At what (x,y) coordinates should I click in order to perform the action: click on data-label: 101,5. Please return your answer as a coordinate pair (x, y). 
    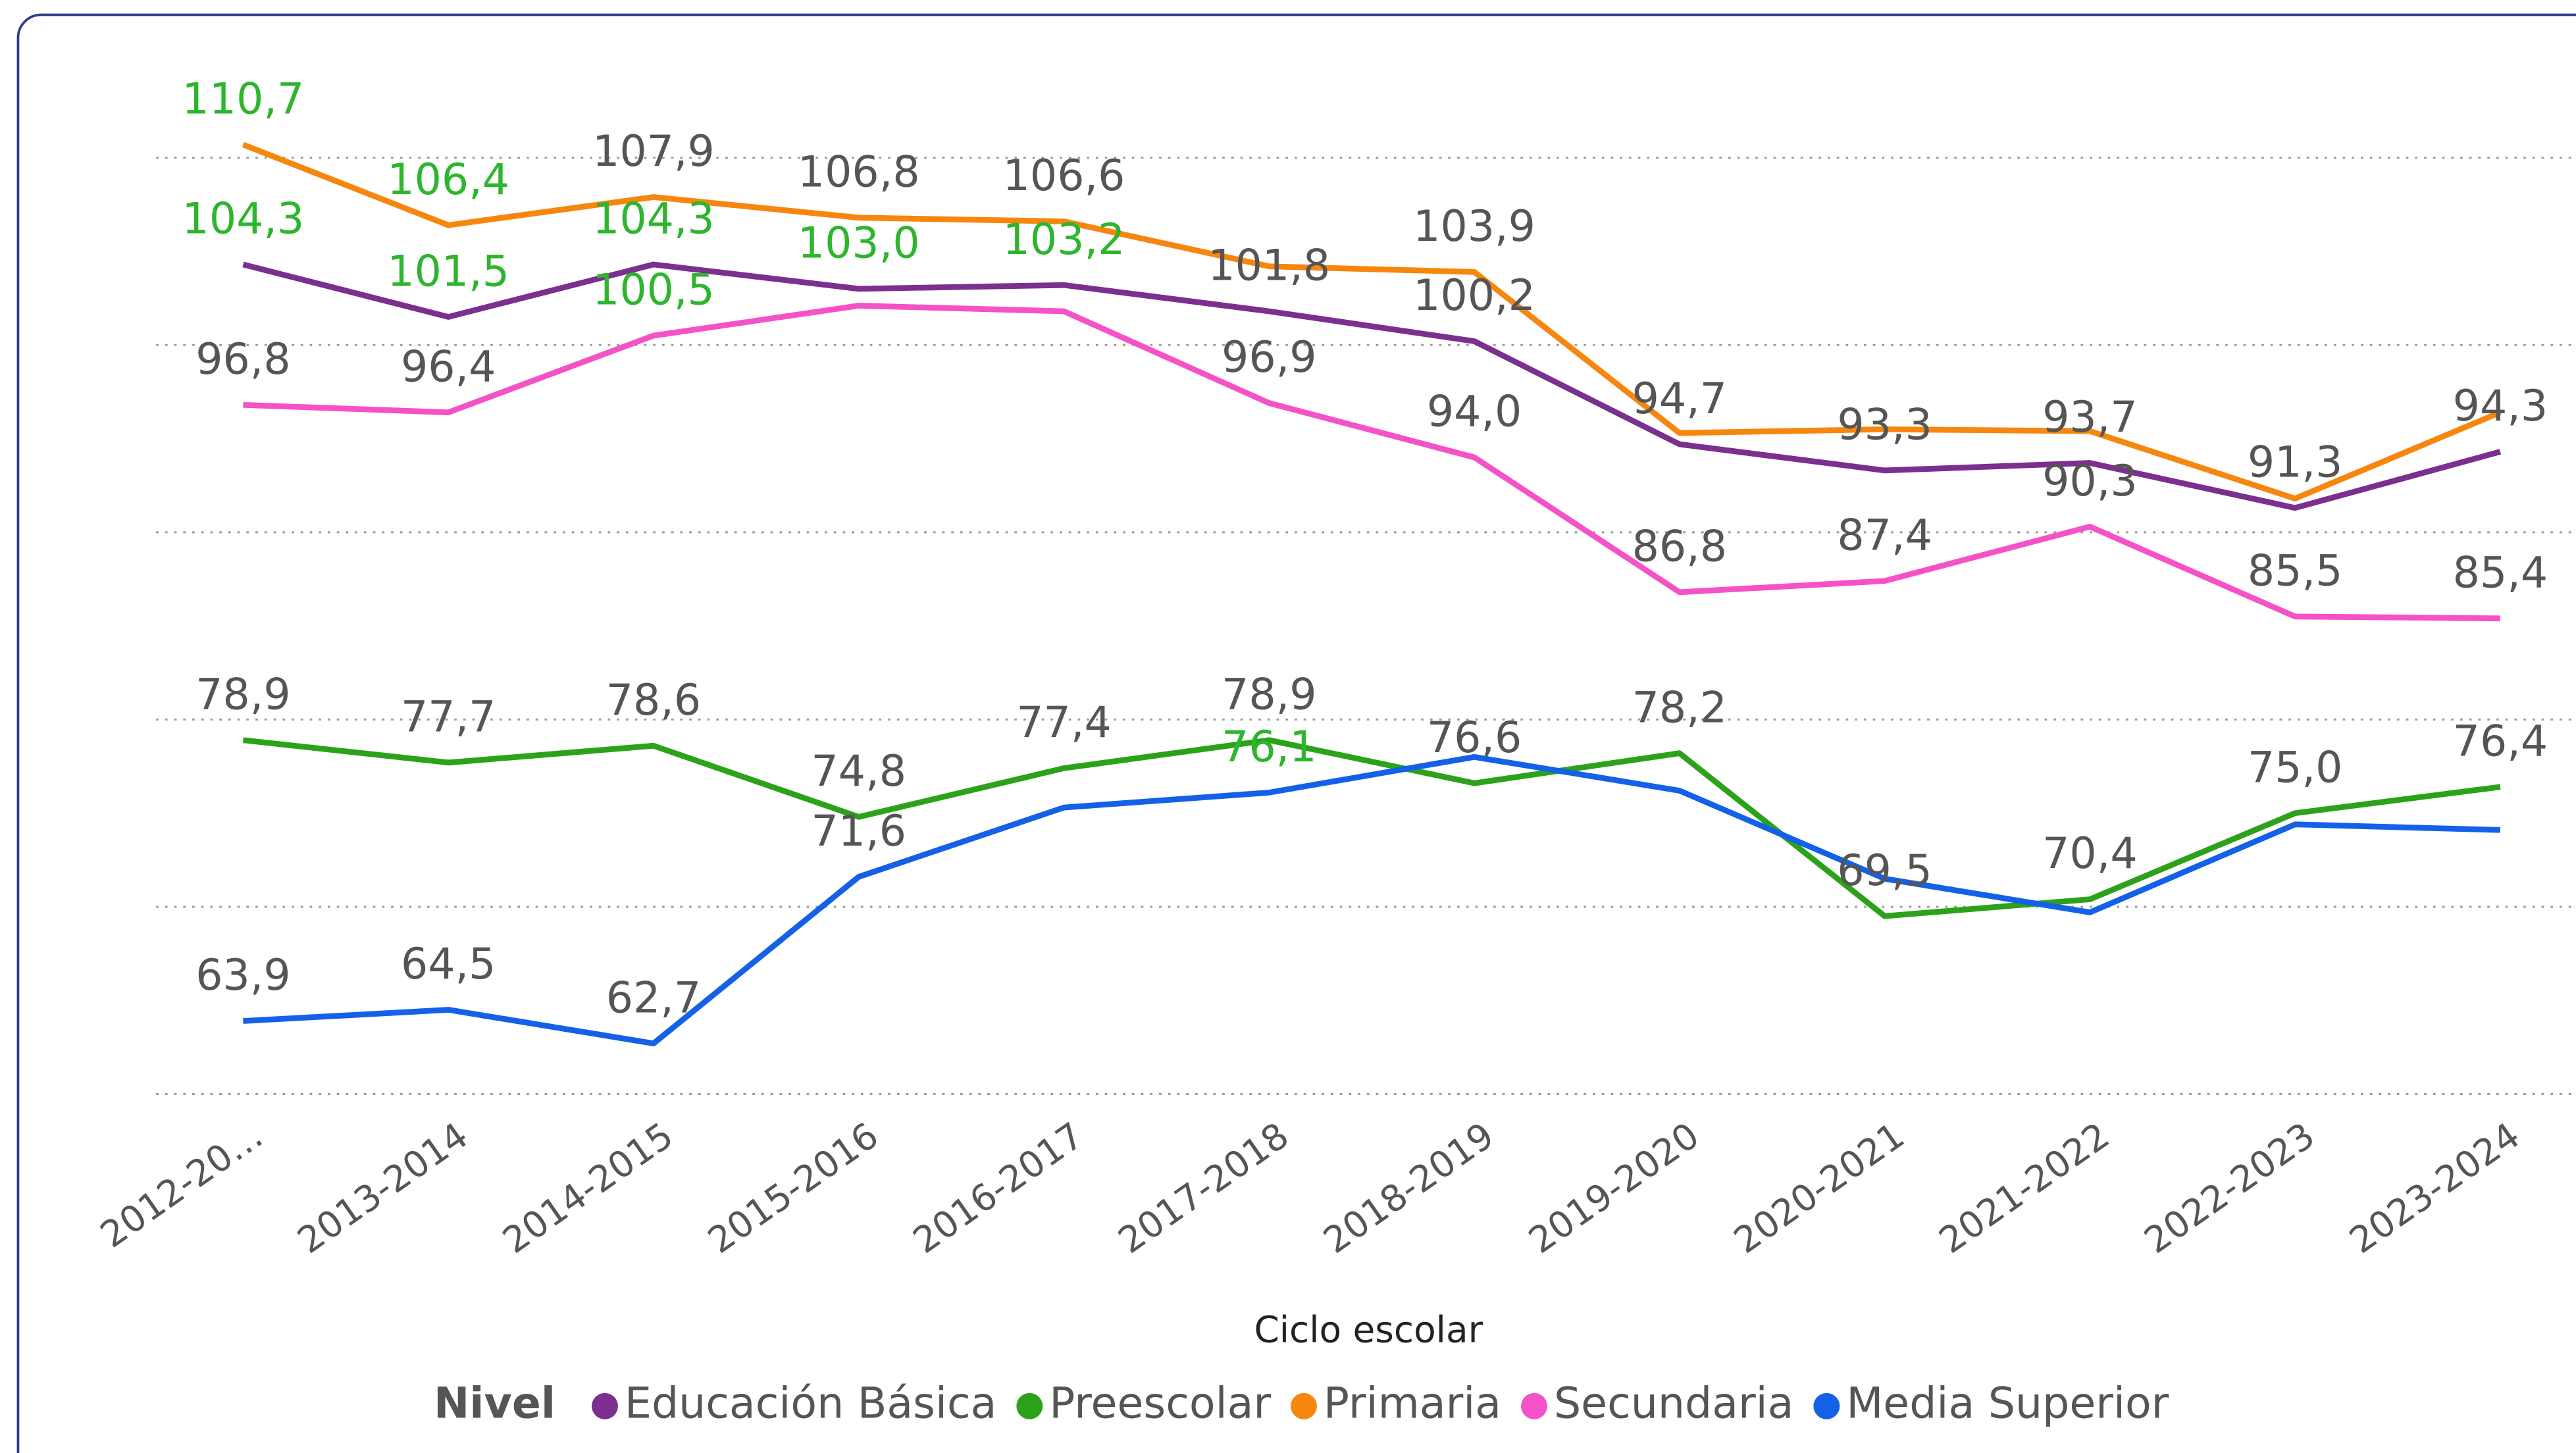
    Looking at the image, I should click on (448, 271).